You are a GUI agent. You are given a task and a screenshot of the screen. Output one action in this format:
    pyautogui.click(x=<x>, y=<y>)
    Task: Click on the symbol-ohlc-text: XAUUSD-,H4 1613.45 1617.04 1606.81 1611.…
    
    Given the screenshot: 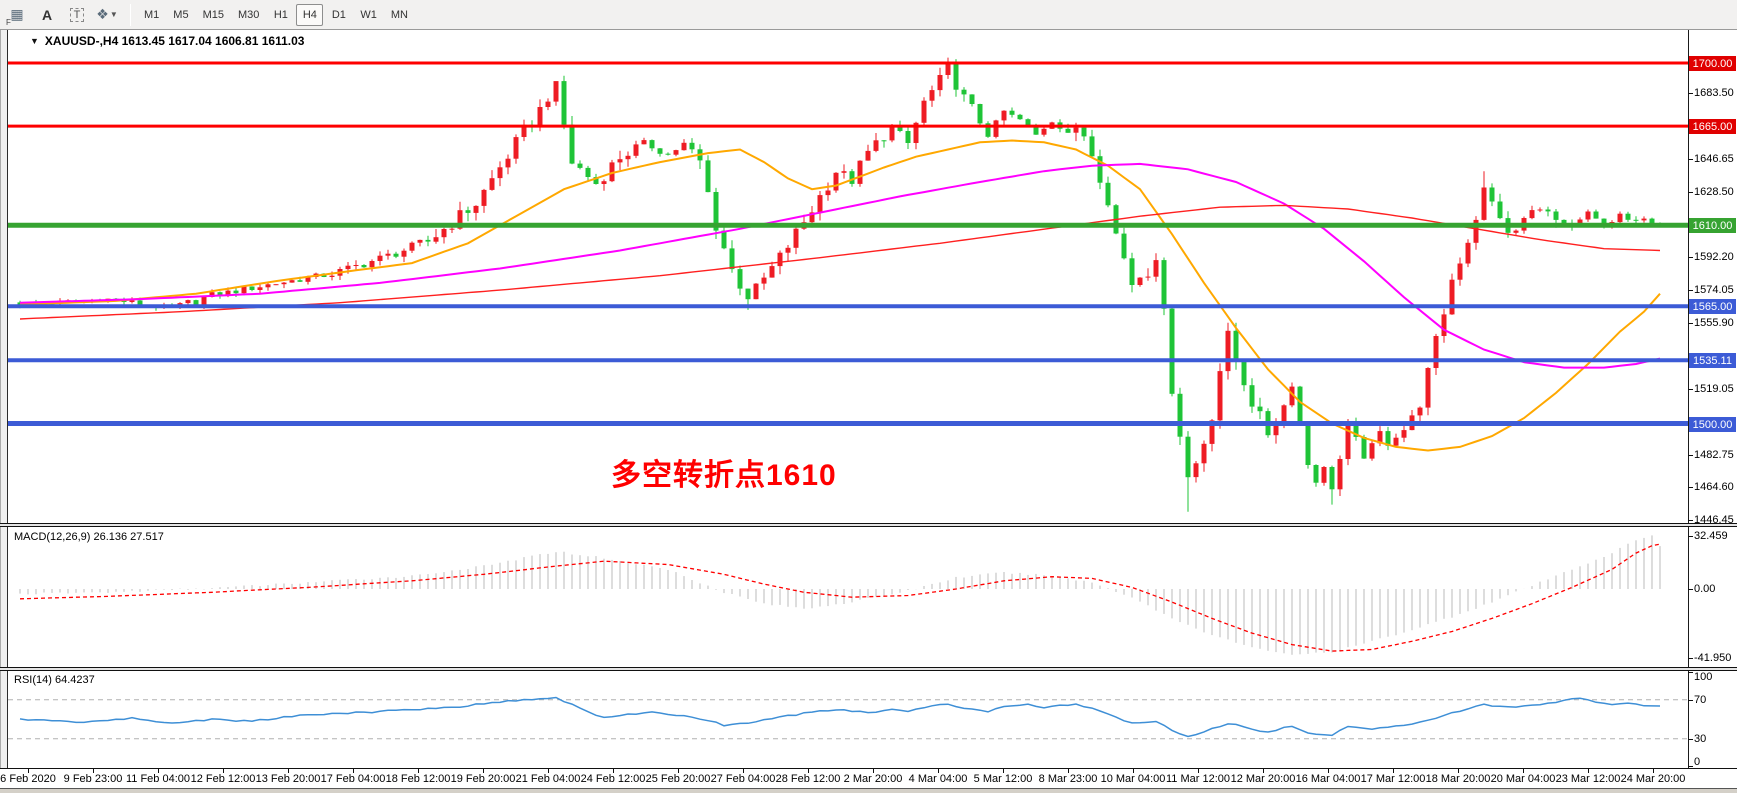 What is the action you would take?
    pyautogui.click(x=174, y=41)
    